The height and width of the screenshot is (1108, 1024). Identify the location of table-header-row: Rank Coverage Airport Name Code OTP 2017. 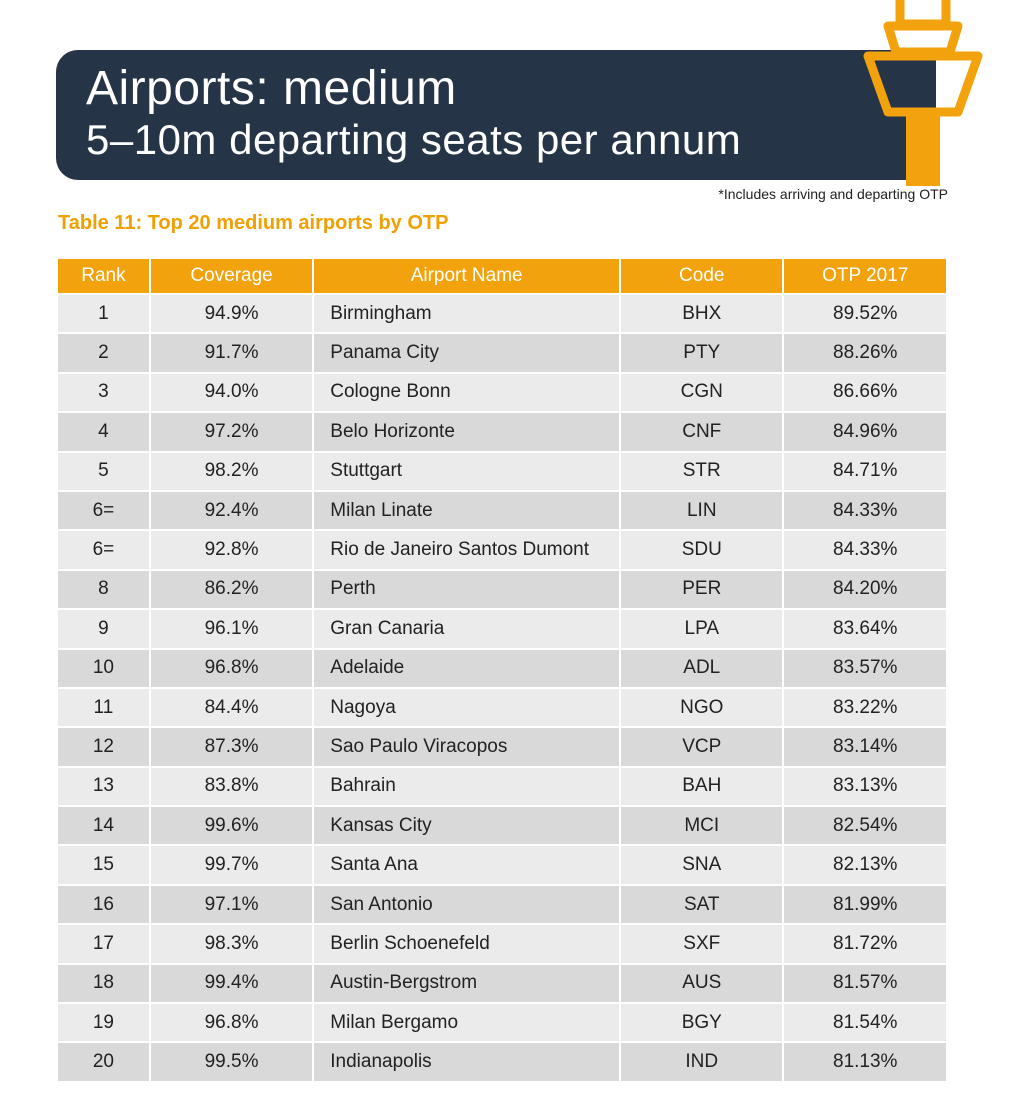
(502, 276).